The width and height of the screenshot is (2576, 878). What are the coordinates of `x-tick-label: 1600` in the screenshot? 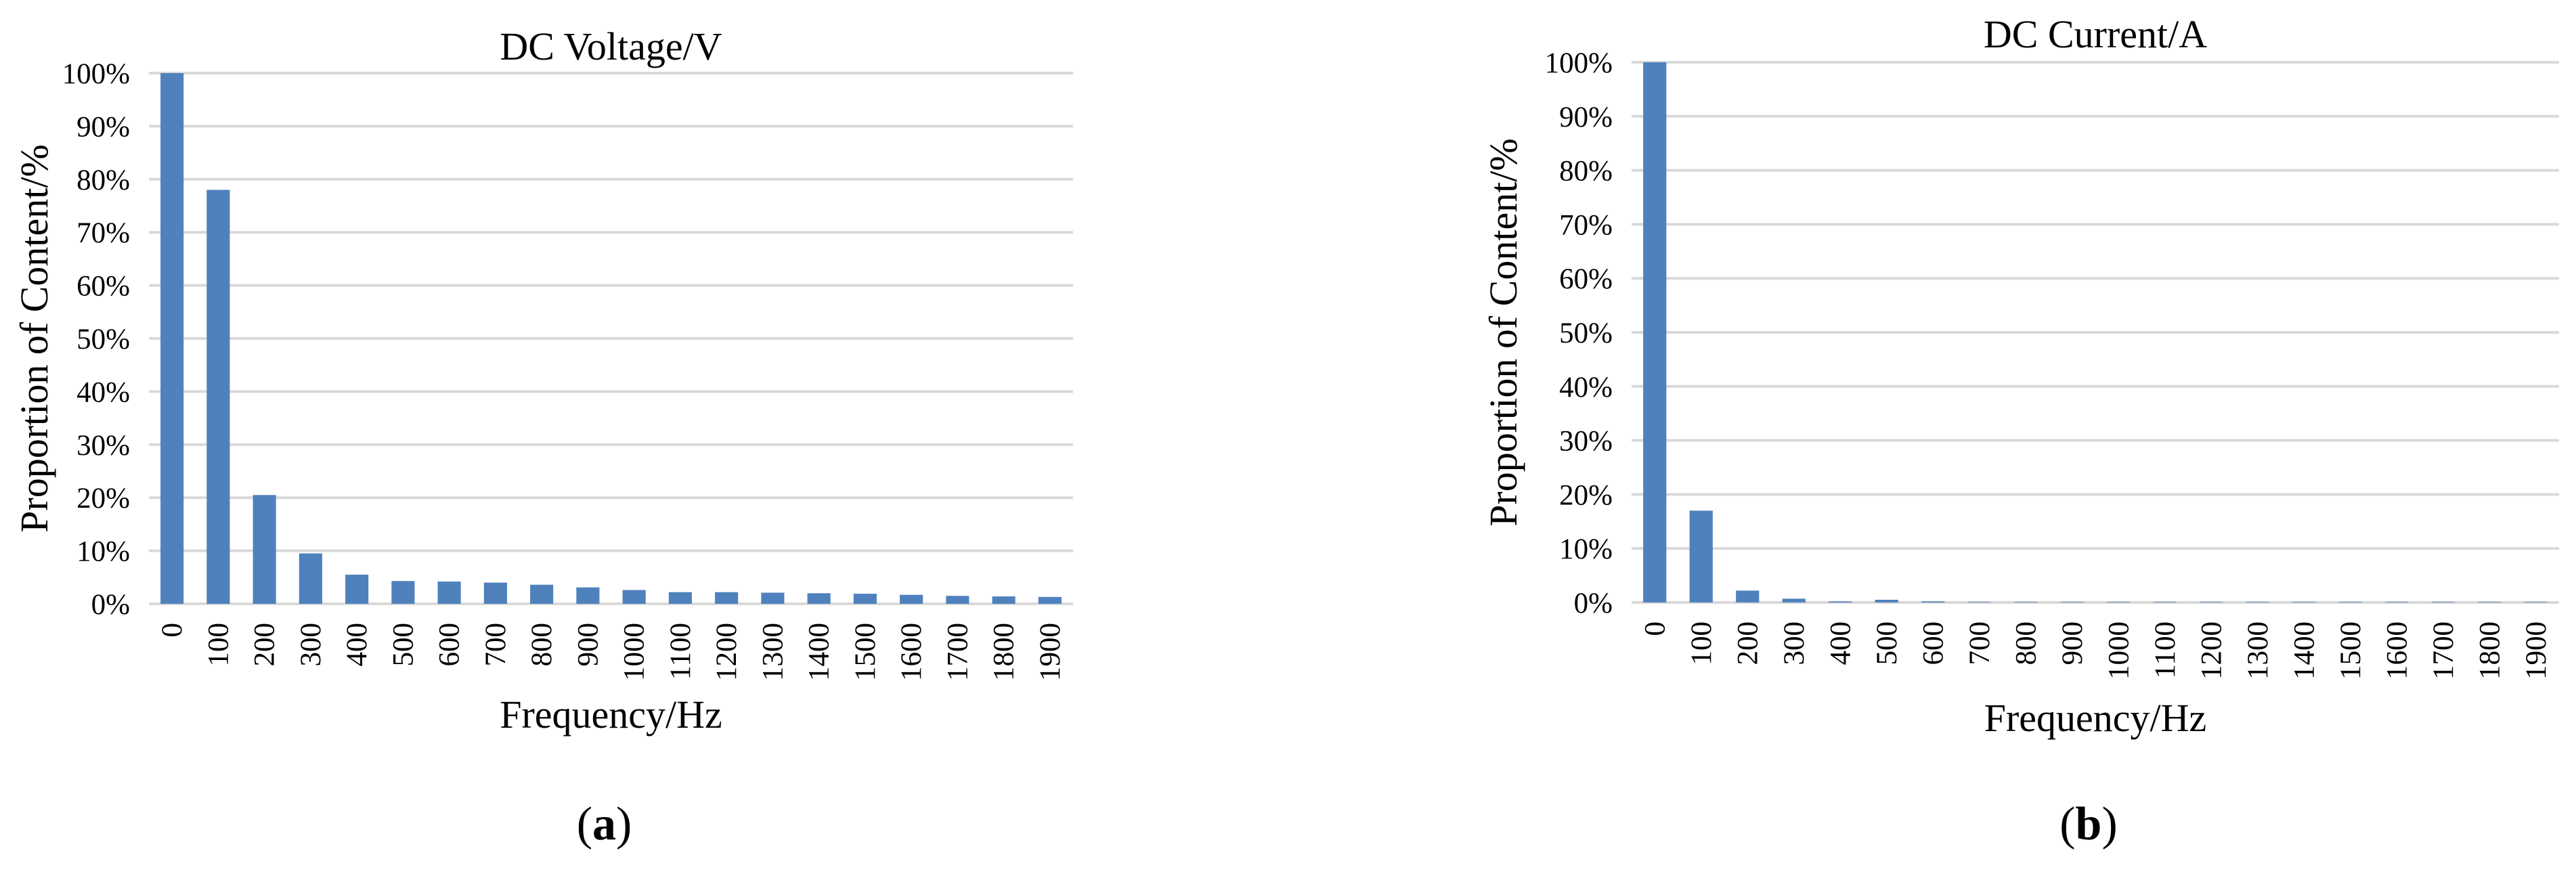 It's located at (911, 652).